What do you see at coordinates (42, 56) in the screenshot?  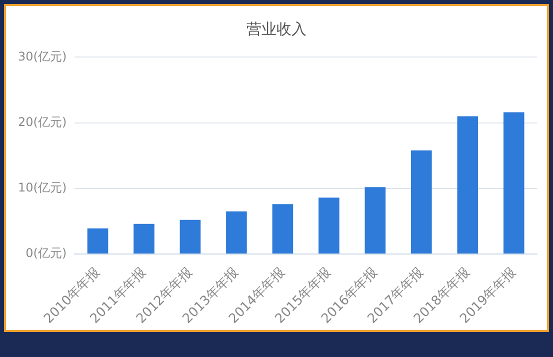 I see `y-tick-label: 30(亿元)` at bounding box center [42, 56].